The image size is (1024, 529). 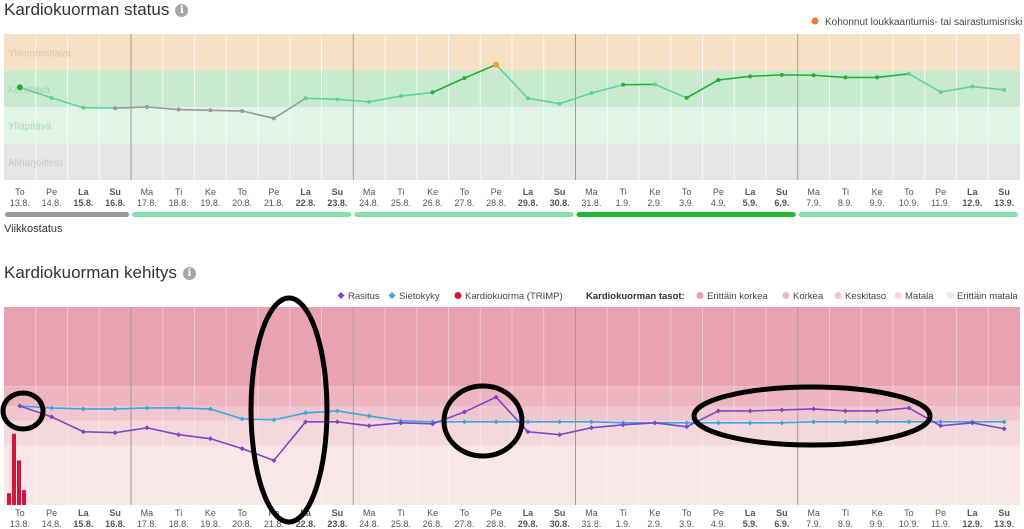 What do you see at coordinates (654, 192) in the screenshot?
I see `status-day-label: Ke` at bounding box center [654, 192].